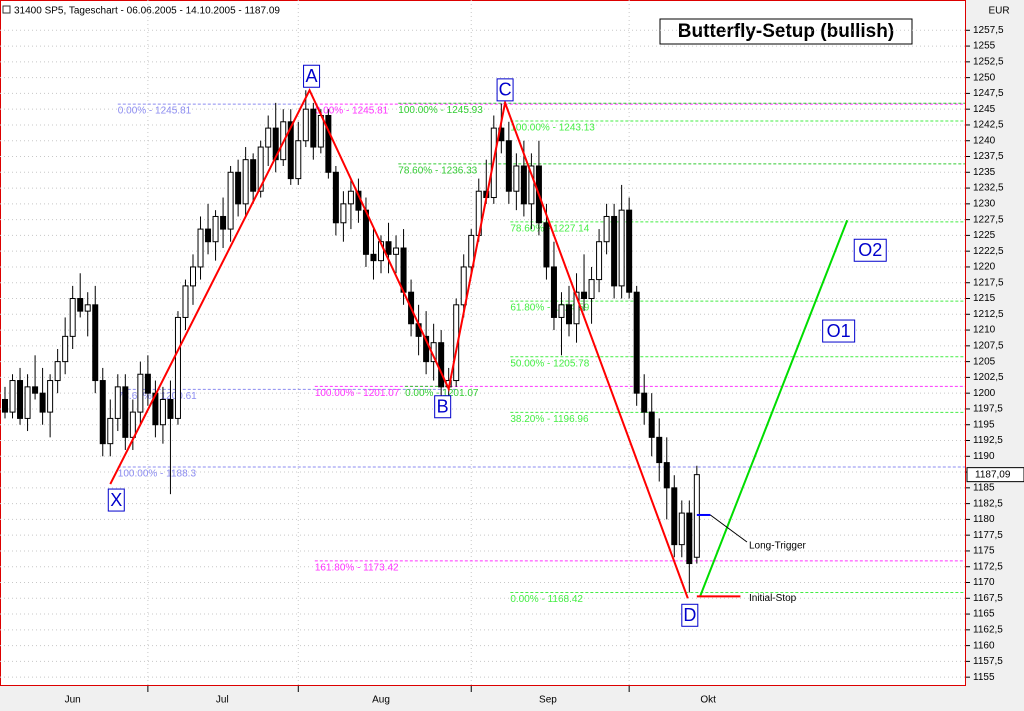 The height and width of the screenshot is (711, 1024). I want to click on currency: EUR, so click(998, 11).